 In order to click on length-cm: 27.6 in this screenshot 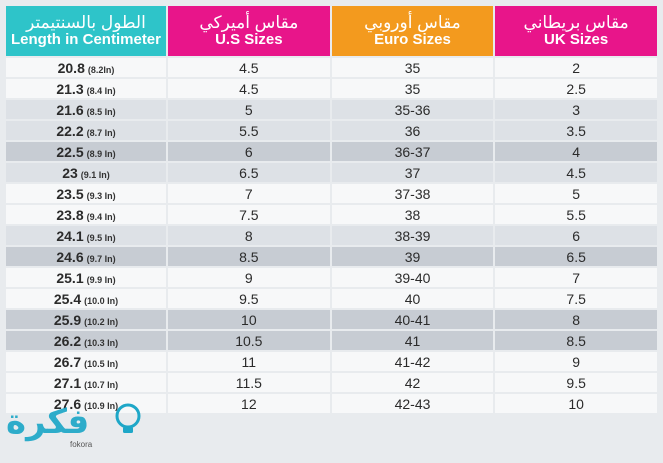, I will do `click(67, 403)`.